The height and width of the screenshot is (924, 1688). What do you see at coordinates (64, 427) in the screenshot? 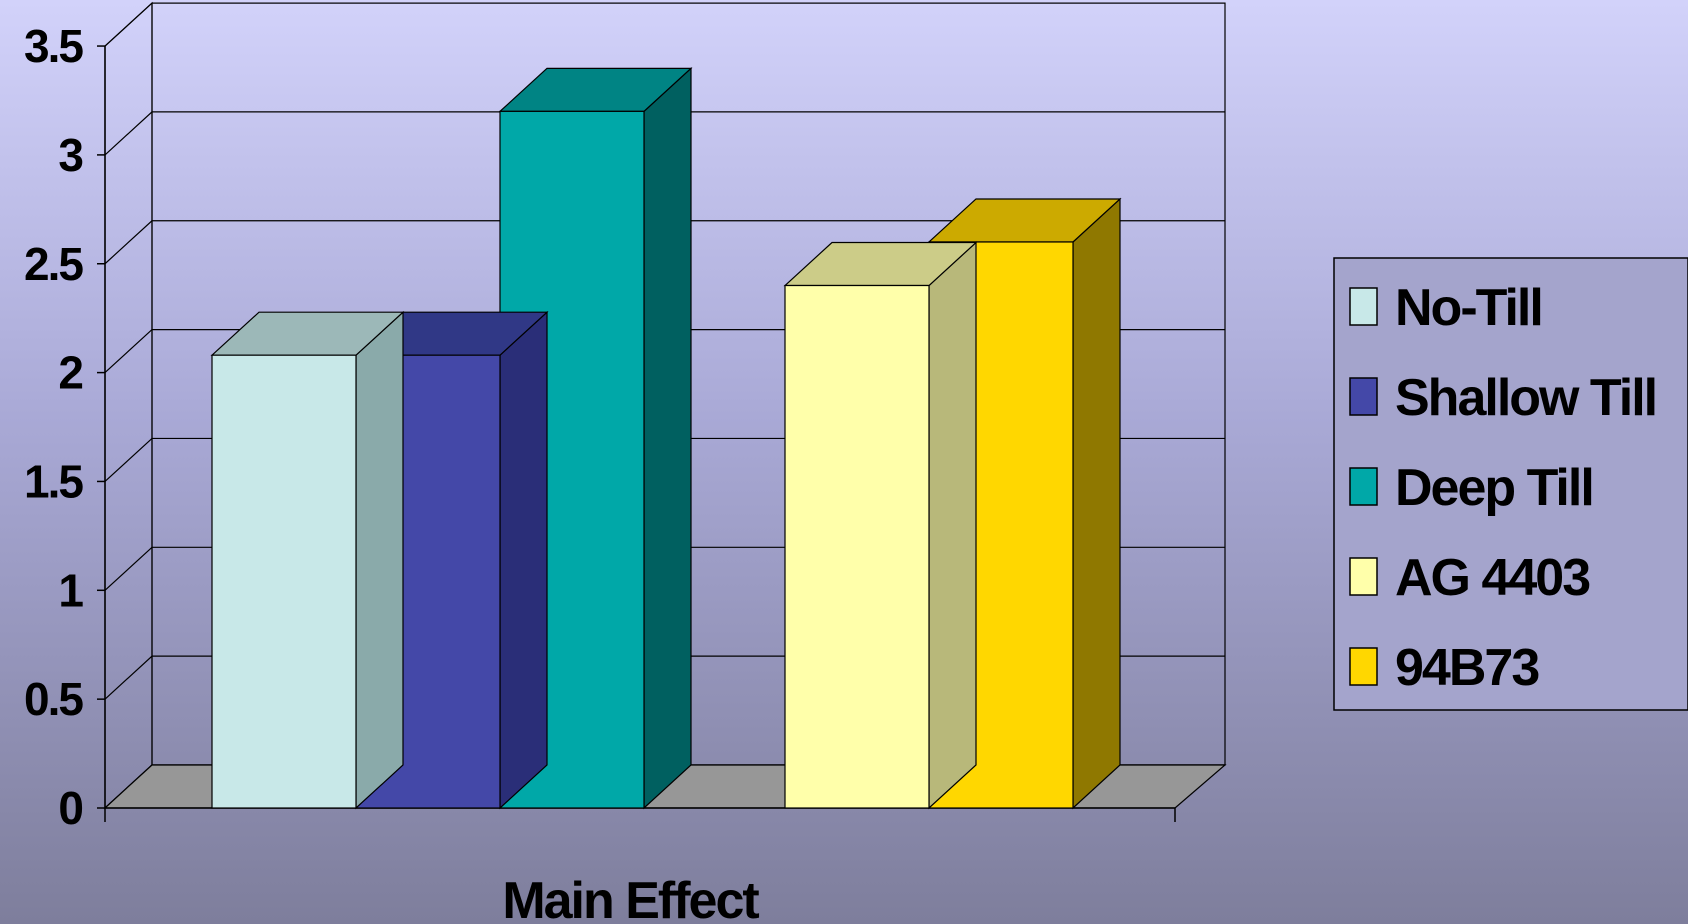
I see `y-tick-labels: 0 0.5 1 1.5 2 2.5 3 3.5` at bounding box center [64, 427].